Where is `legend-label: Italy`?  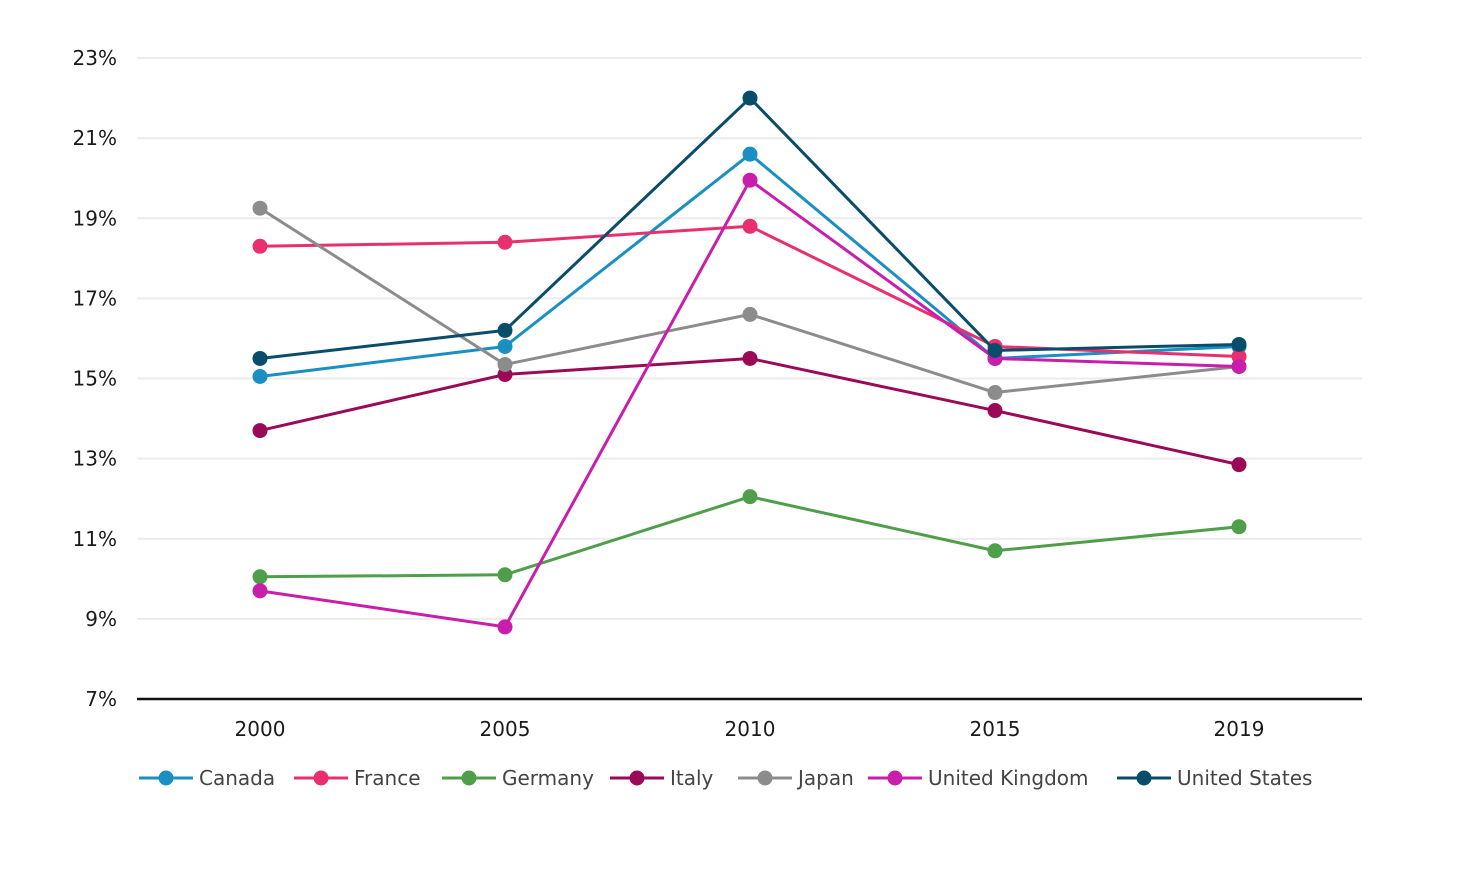
legend-label: Italy is located at coordinates (692, 778).